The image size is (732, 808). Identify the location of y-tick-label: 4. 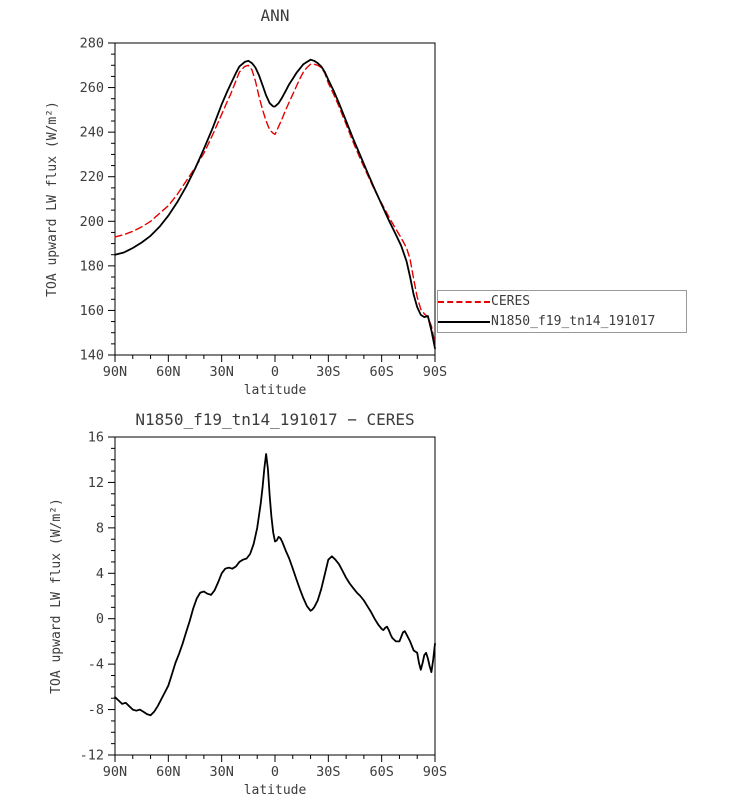
(100, 574).